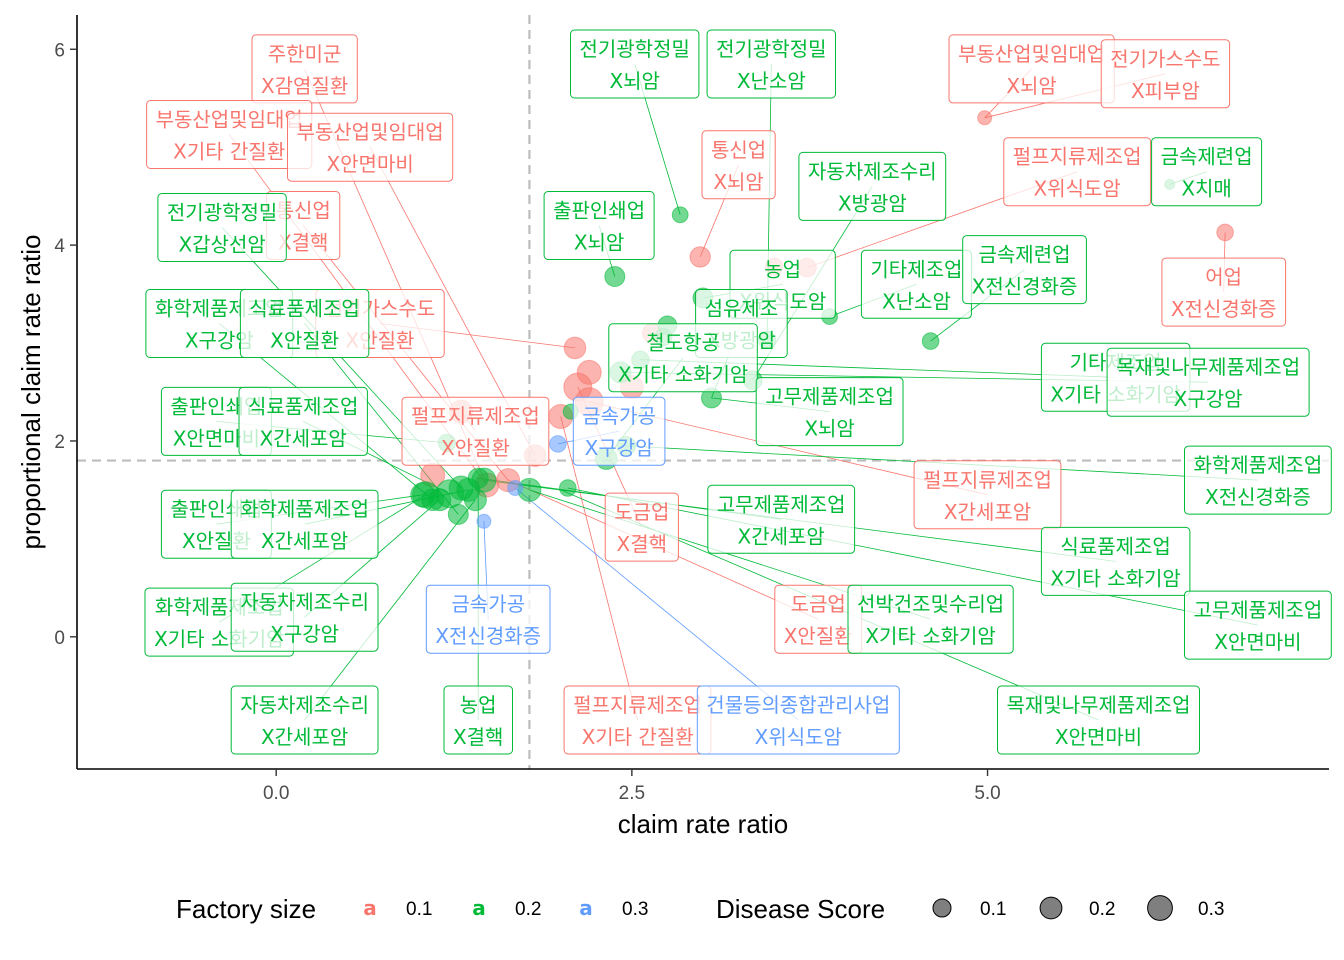  I want to click on legend-color-keys: a 0.1 a 0.2 a 0.3, so click(505, 908).